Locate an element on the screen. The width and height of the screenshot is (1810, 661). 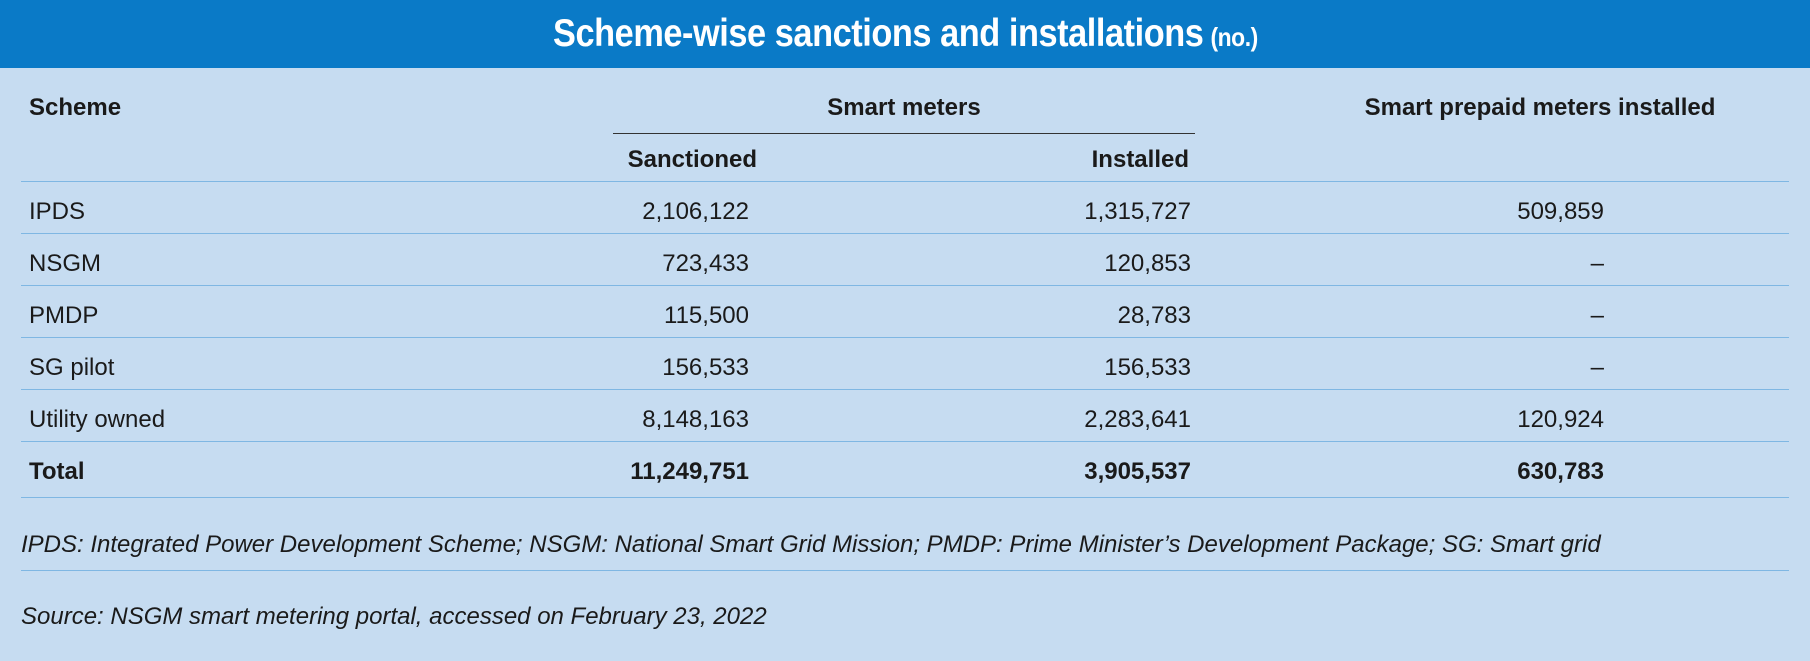
row-scheme: NSGM is located at coordinates (65, 263).